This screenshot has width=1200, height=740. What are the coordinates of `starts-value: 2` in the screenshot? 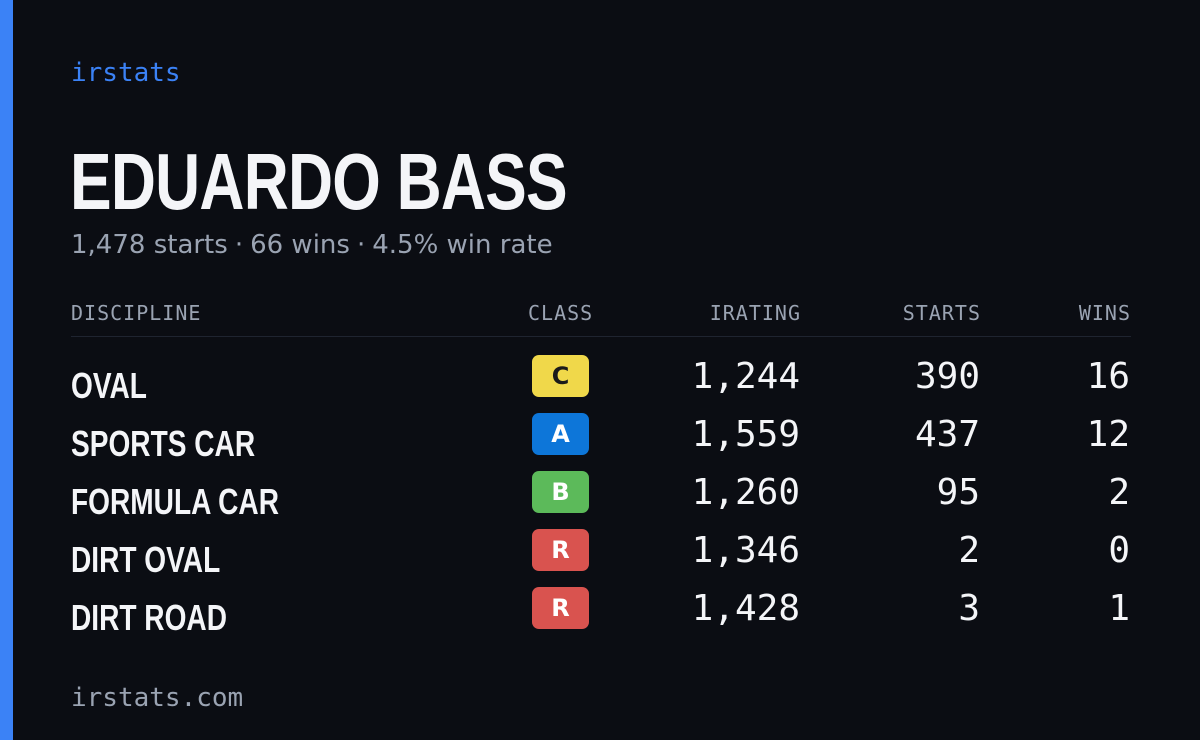 It's located at (969, 550).